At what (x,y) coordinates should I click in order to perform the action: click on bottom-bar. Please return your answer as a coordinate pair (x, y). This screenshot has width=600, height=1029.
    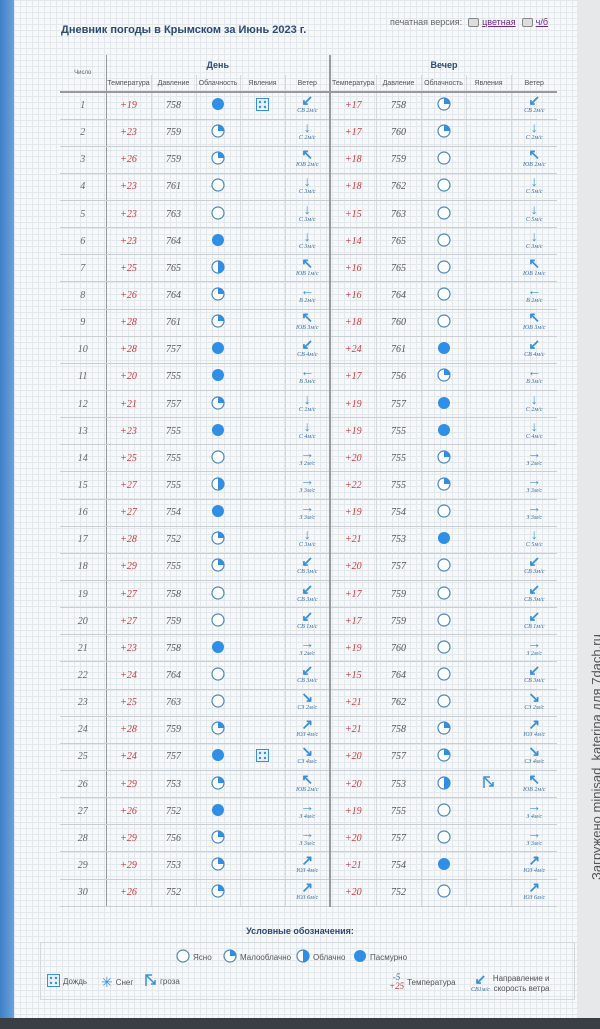
    Looking at the image, I should click on (300, 1023).